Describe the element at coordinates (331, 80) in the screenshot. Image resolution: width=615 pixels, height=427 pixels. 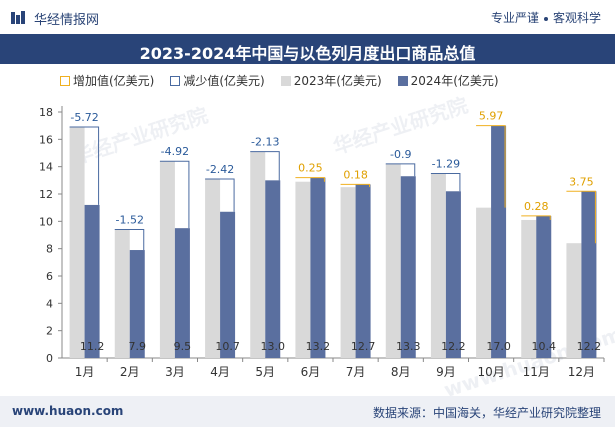
I see `legend-item-2023: 2023年(亿美元)` at that location.